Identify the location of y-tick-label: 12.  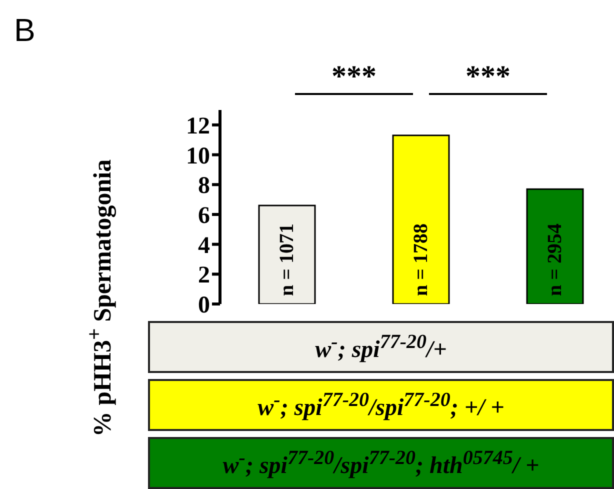
(198, 126).